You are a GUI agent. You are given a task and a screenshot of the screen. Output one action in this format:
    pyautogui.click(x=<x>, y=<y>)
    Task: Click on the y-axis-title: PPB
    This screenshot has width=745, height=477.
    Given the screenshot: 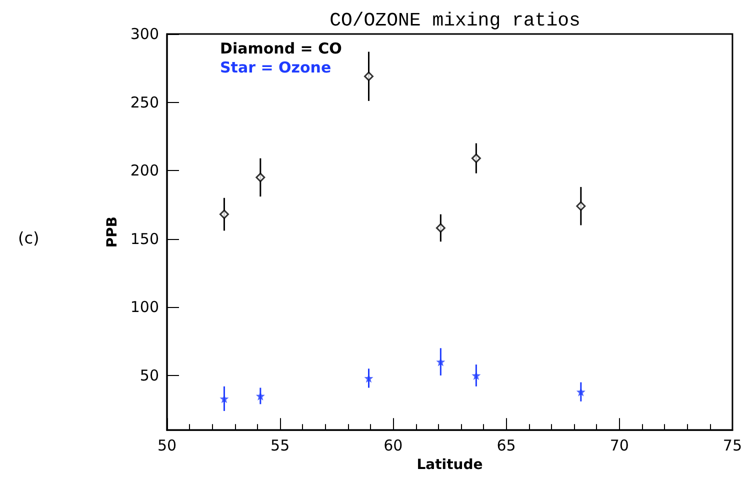 What is the action you would take?
    pyautogui.click(x=112, y=232)
    